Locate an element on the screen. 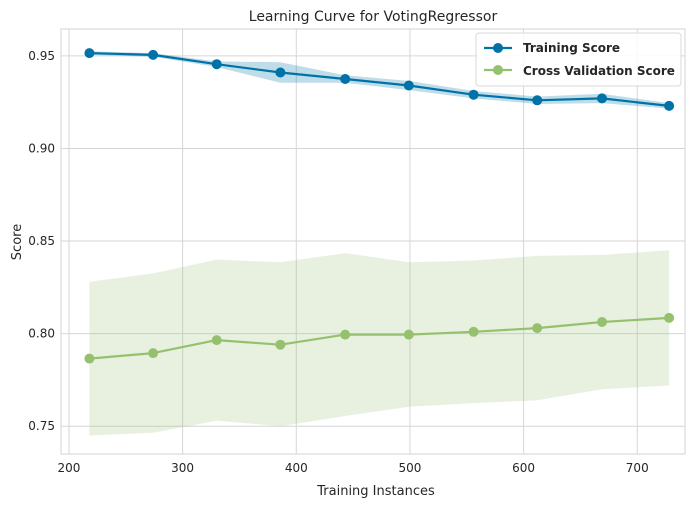  y-tick-label: 0.95 is located at coordinates (41, 56).